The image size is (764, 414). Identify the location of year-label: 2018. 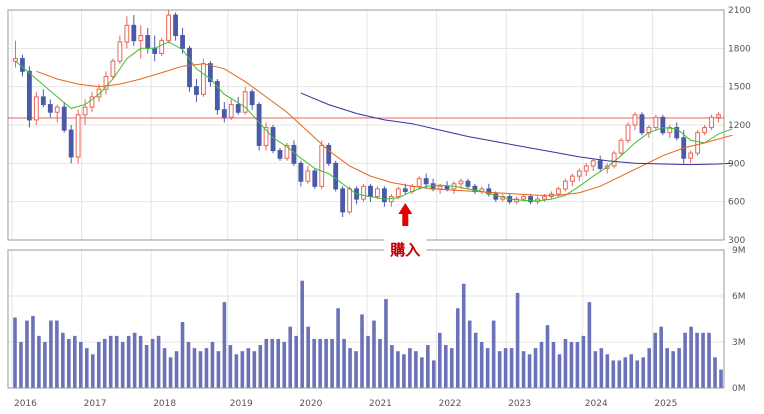
(164, 404).